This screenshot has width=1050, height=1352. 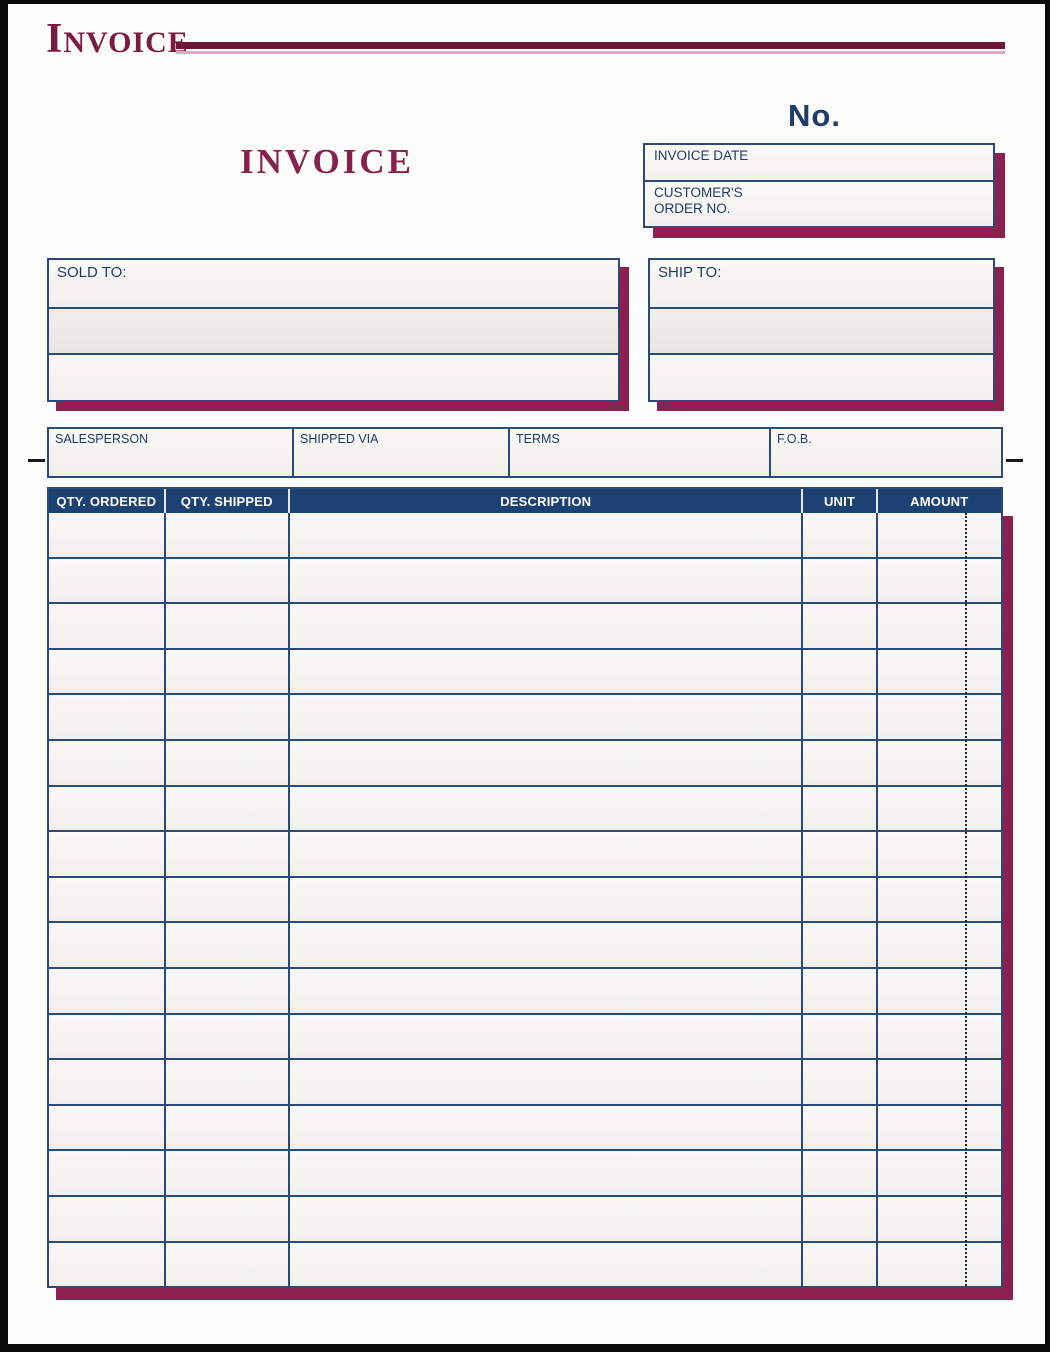 What do you see at coordinates (819, 163) in the screenshot?
I see `invoice-date-field: INVOICE DATE` at bounding box center [819, 163].